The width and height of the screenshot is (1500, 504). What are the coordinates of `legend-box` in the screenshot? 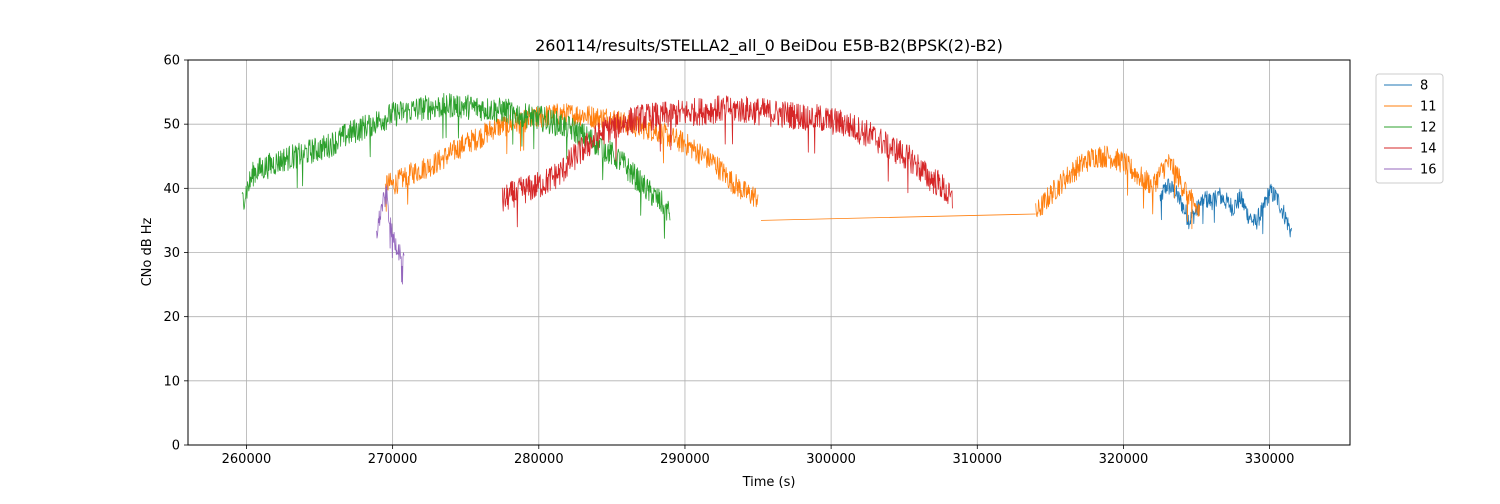 It's located at (1409, 128).